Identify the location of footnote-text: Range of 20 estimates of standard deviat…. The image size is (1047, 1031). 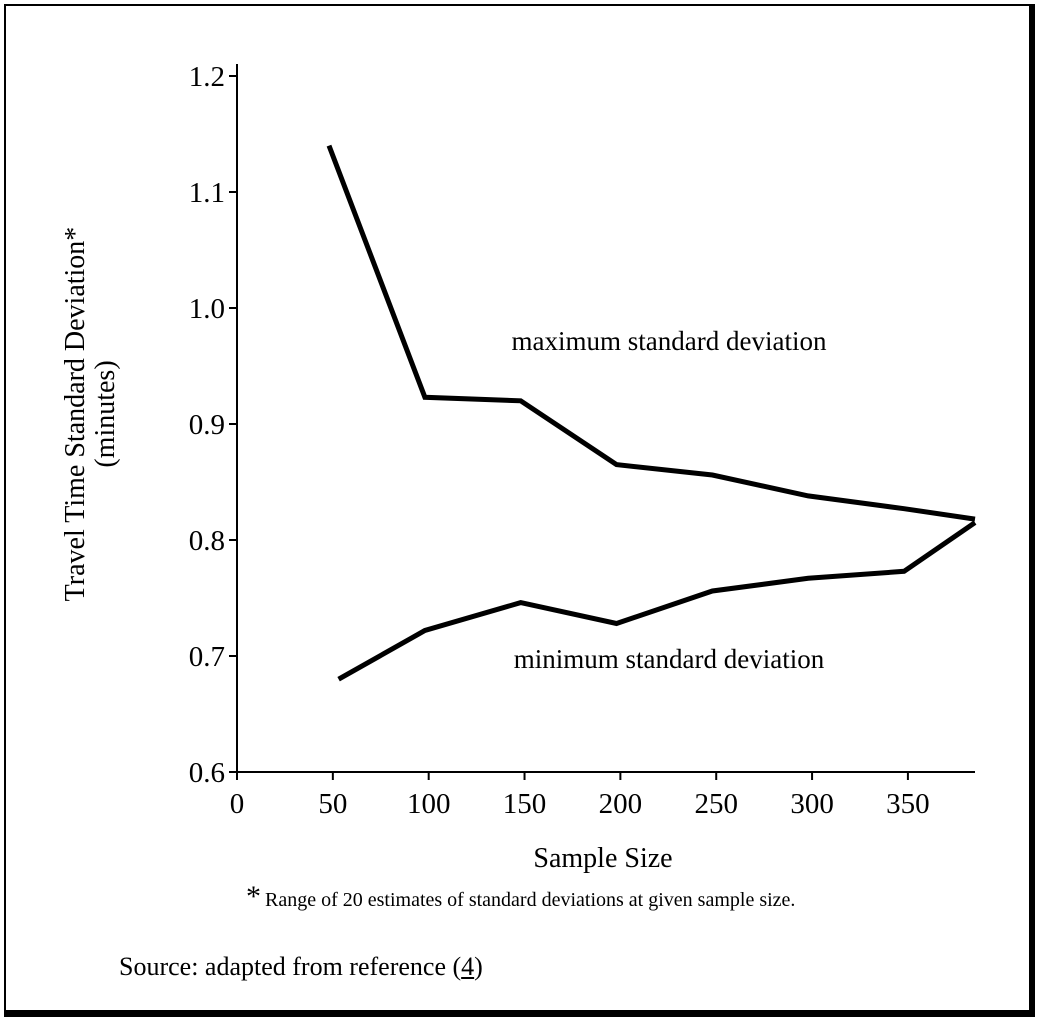
(530, 900).